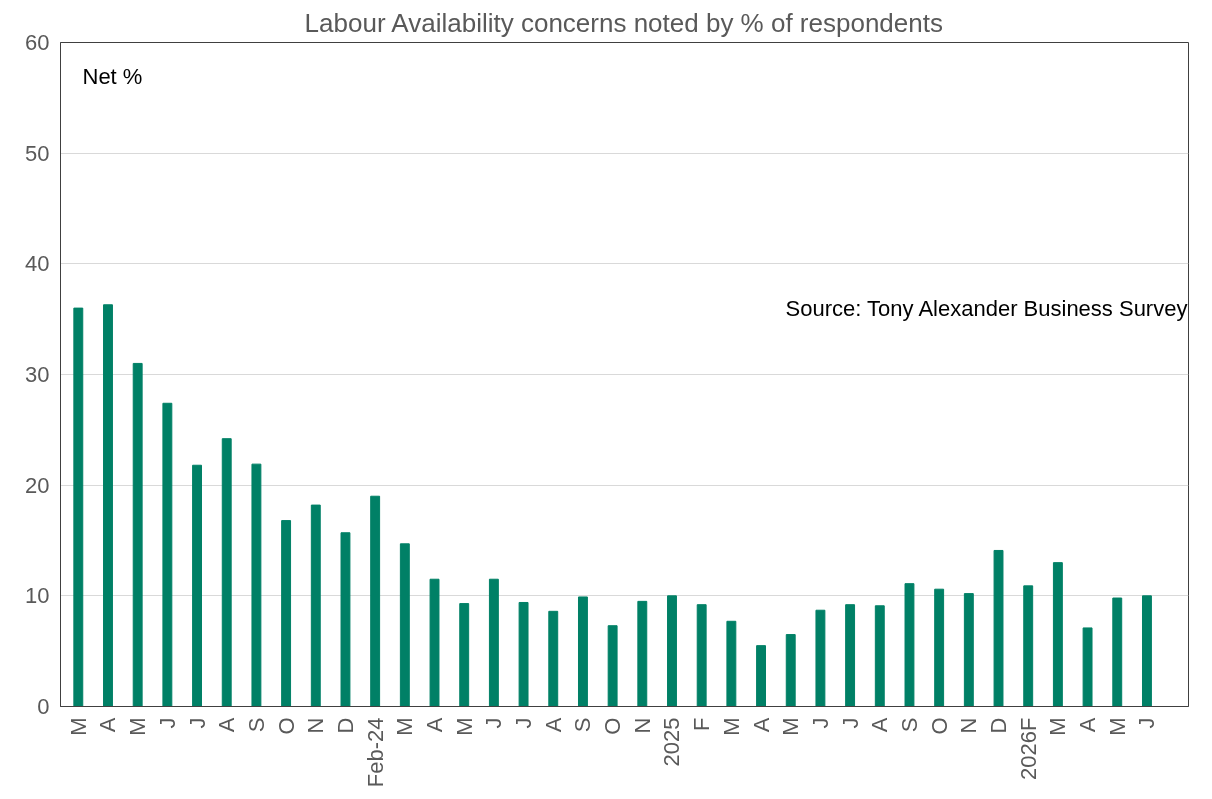  Describe the element at coordinates (986, 309) in the screenshot. I see `annotation: Source: Tony Alexander Business Survey` at that location.